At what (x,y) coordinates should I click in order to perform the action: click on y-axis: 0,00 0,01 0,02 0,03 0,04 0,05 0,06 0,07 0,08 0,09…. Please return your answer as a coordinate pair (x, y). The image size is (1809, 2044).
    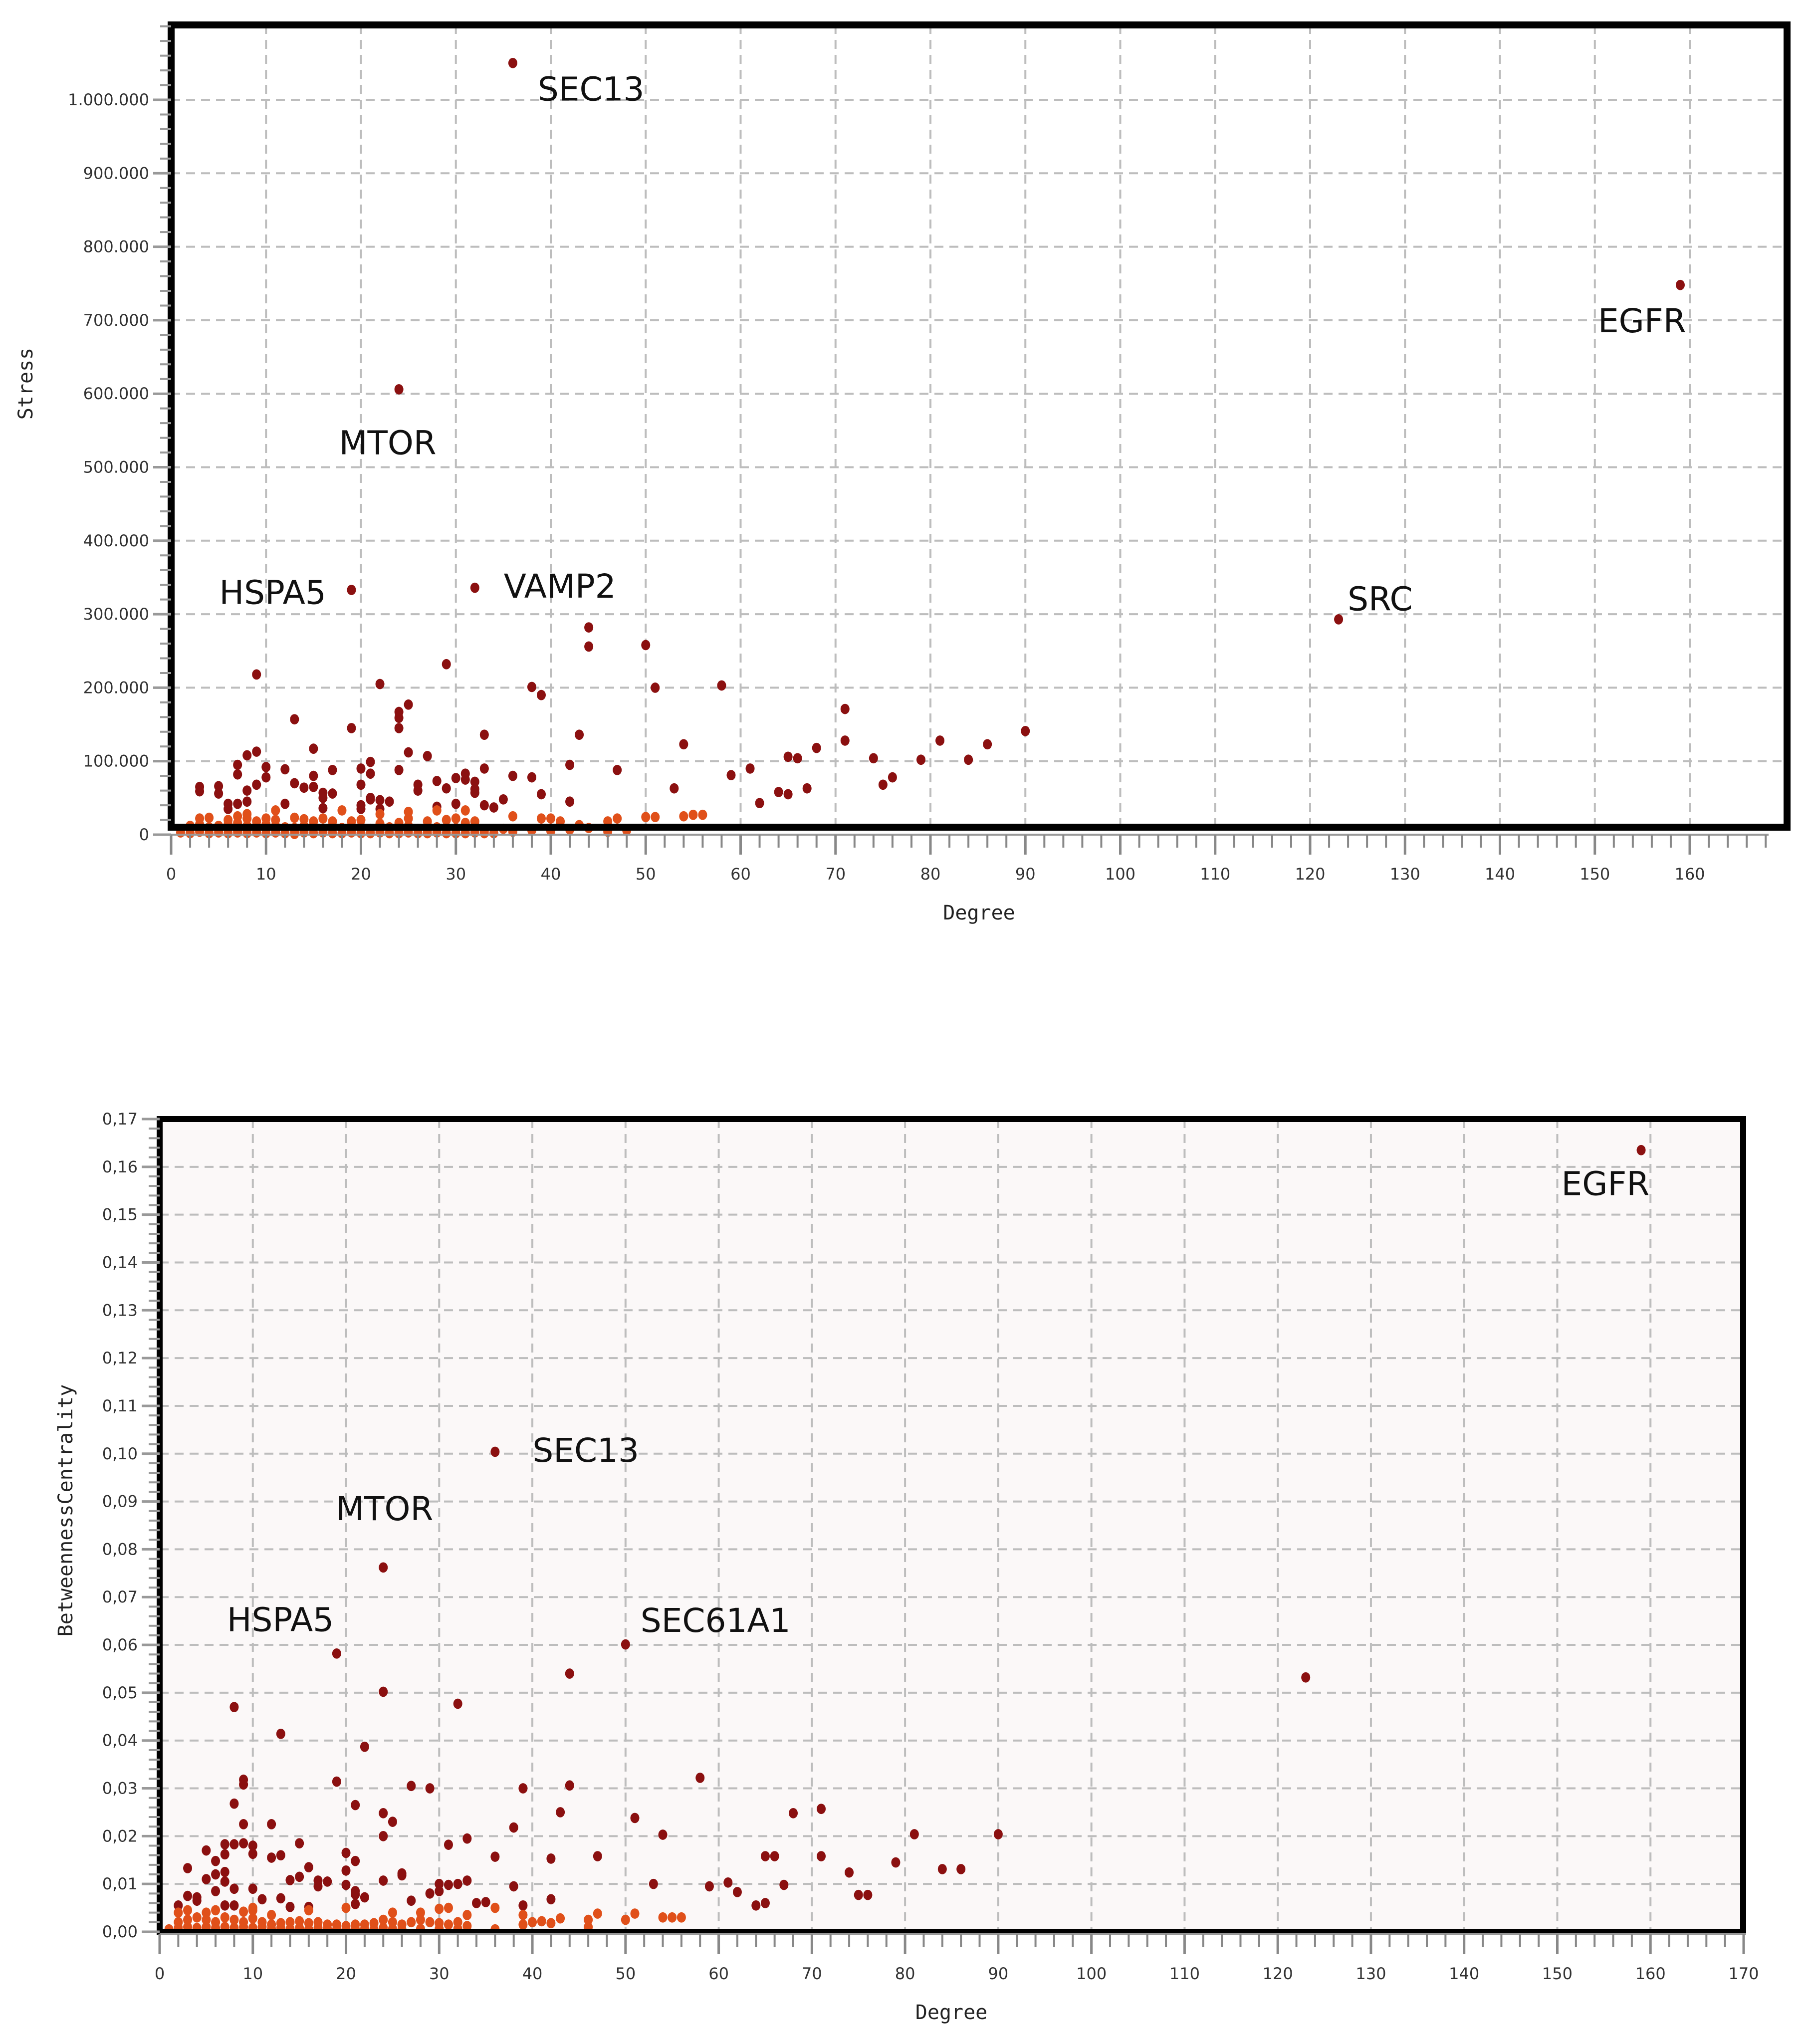
    Looking at the image, I should click on (107, 1525).